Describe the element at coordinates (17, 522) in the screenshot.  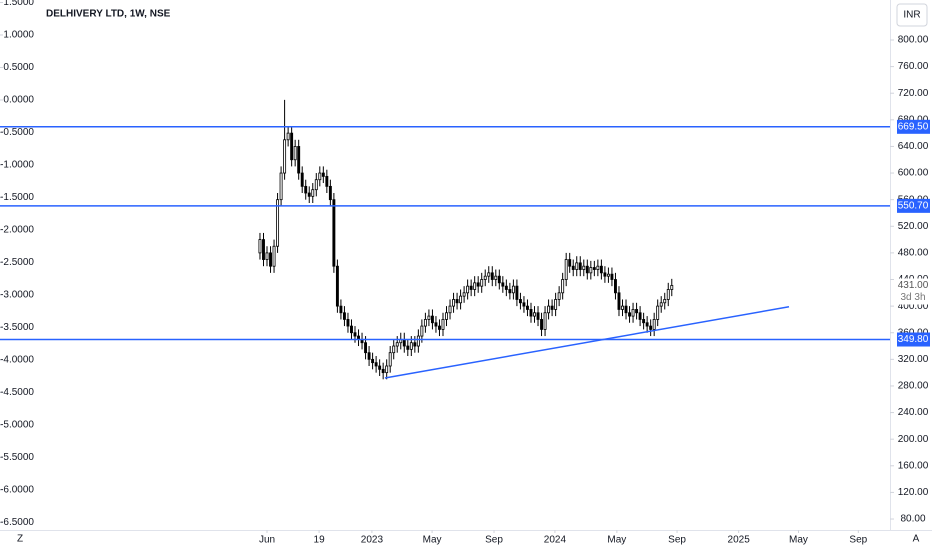
I see `y2-tick-label: -6.5000` at that location.